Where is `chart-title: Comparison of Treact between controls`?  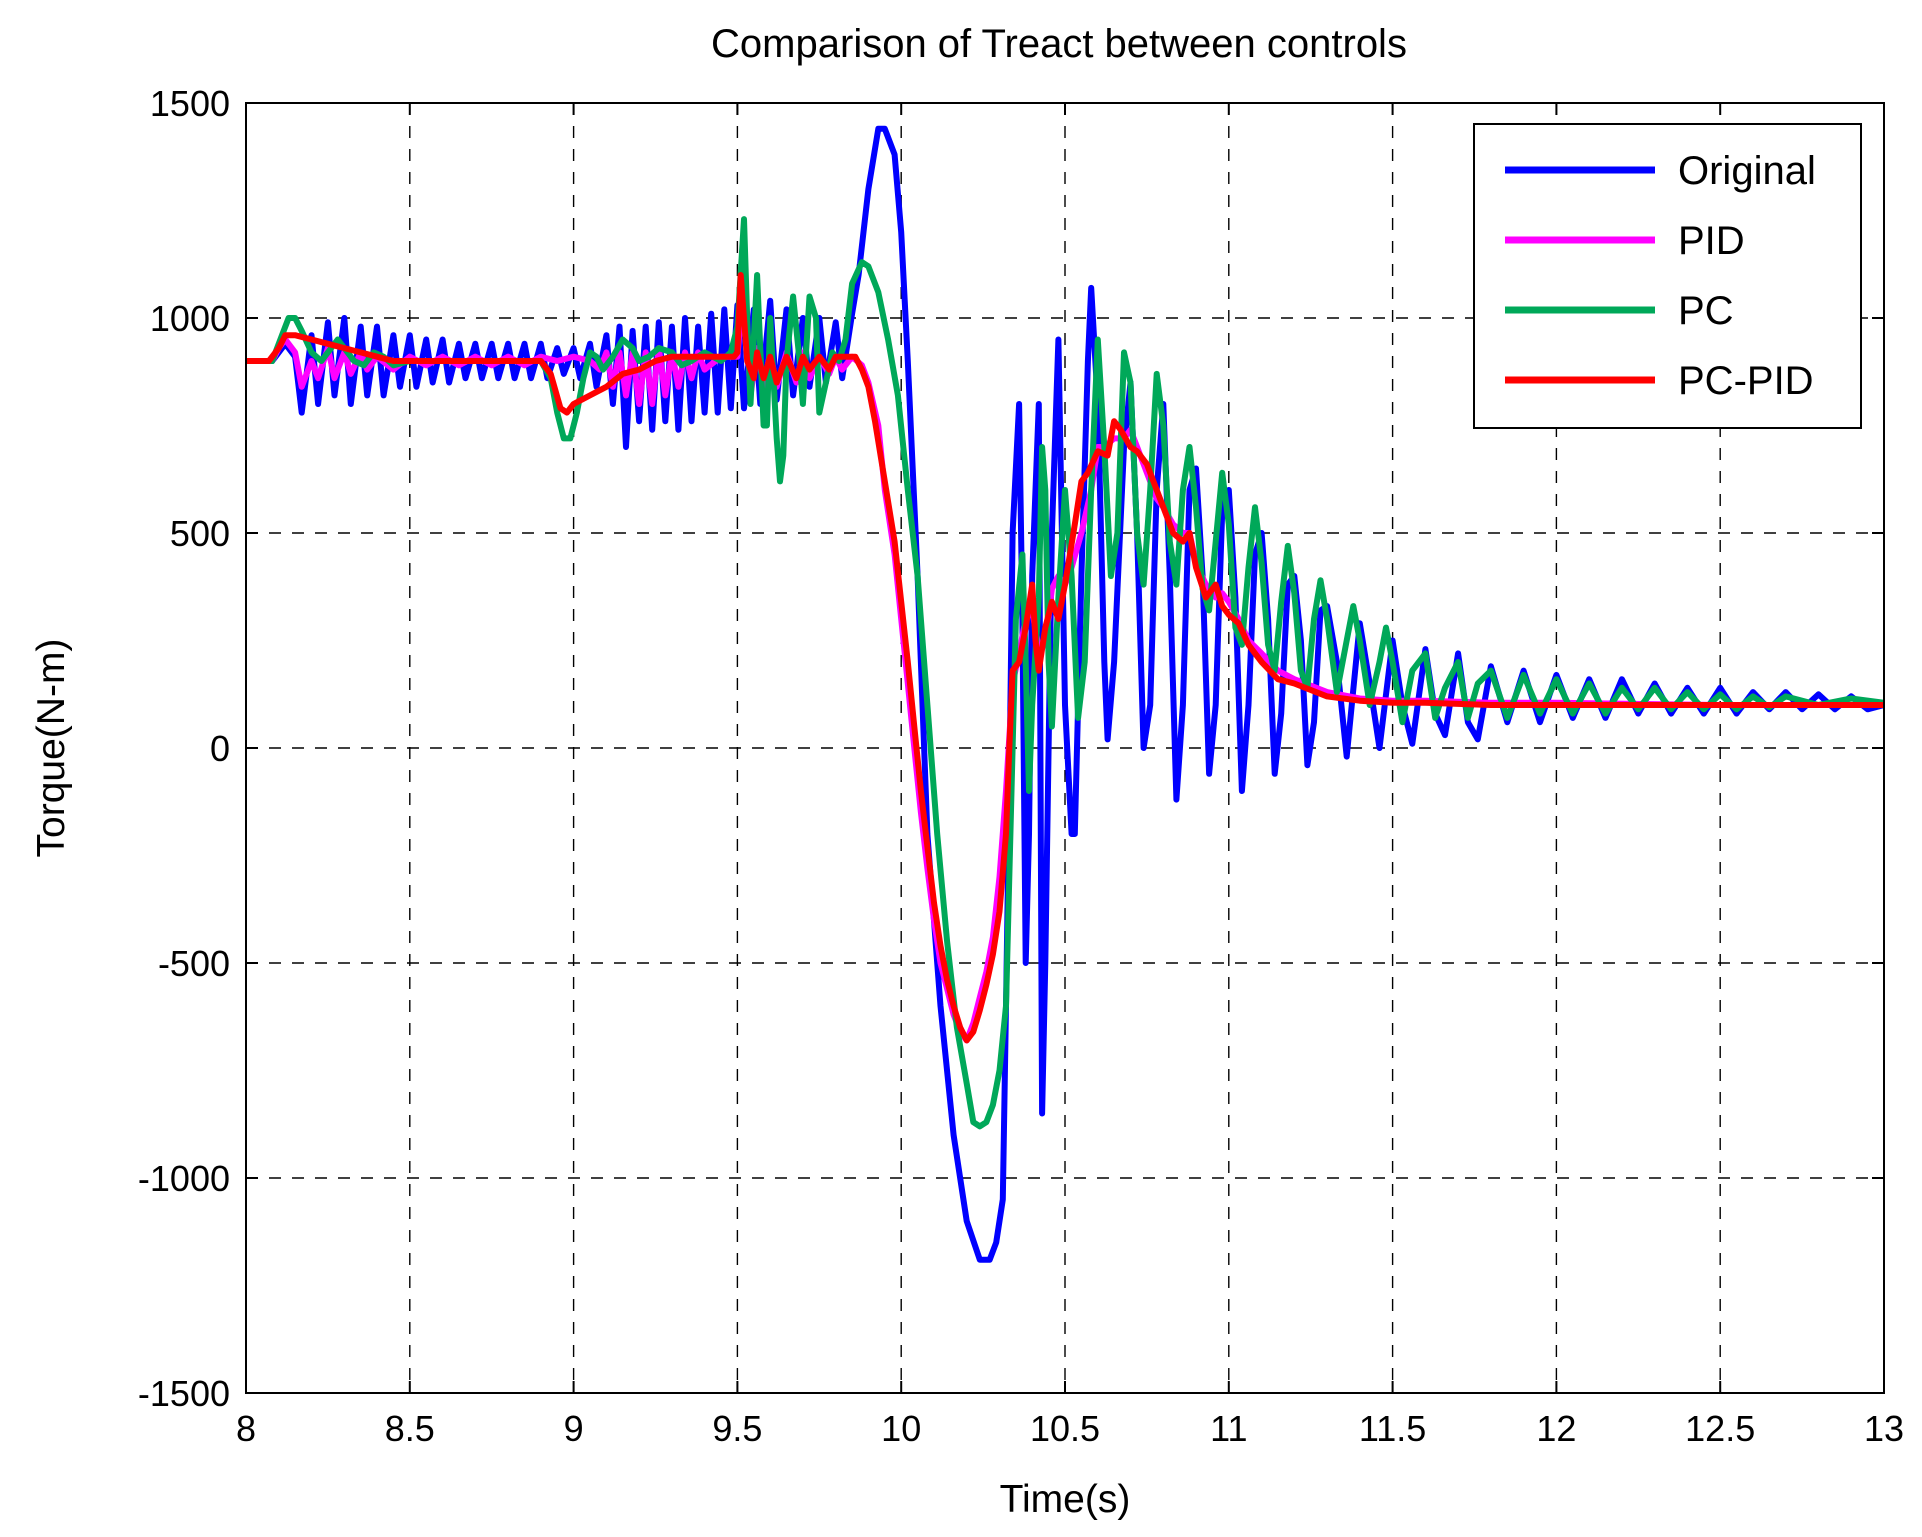 chart-title: Comparison of Treact between controls is located at coordinates (1059, 44).